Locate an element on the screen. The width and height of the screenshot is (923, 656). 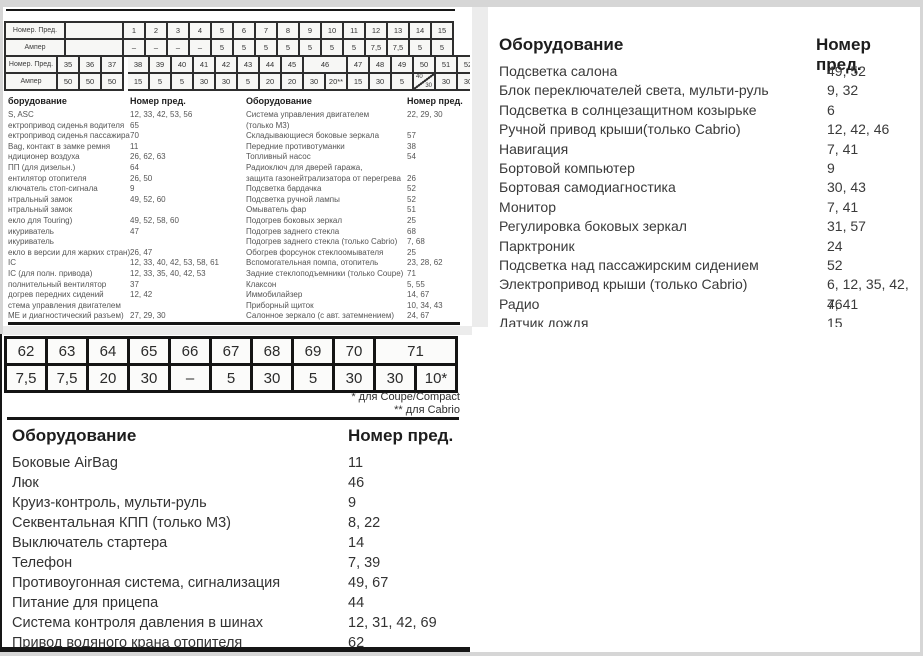
amp-value-cell: 50 is located at coordinates (90, 81).